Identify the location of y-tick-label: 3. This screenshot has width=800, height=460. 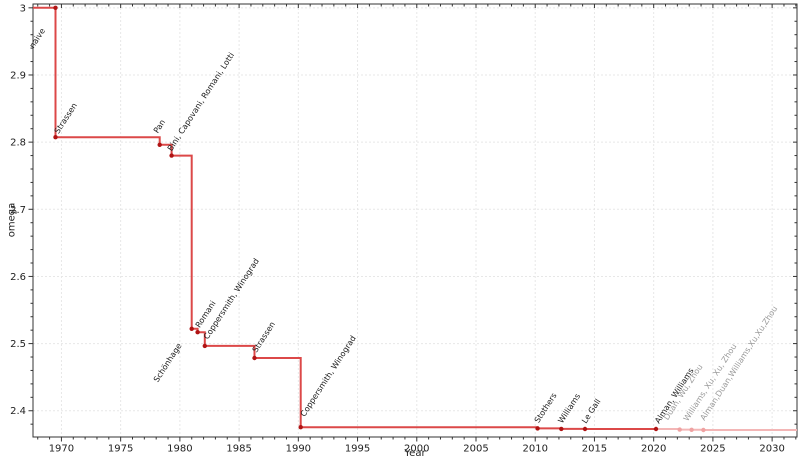
(23, 8).